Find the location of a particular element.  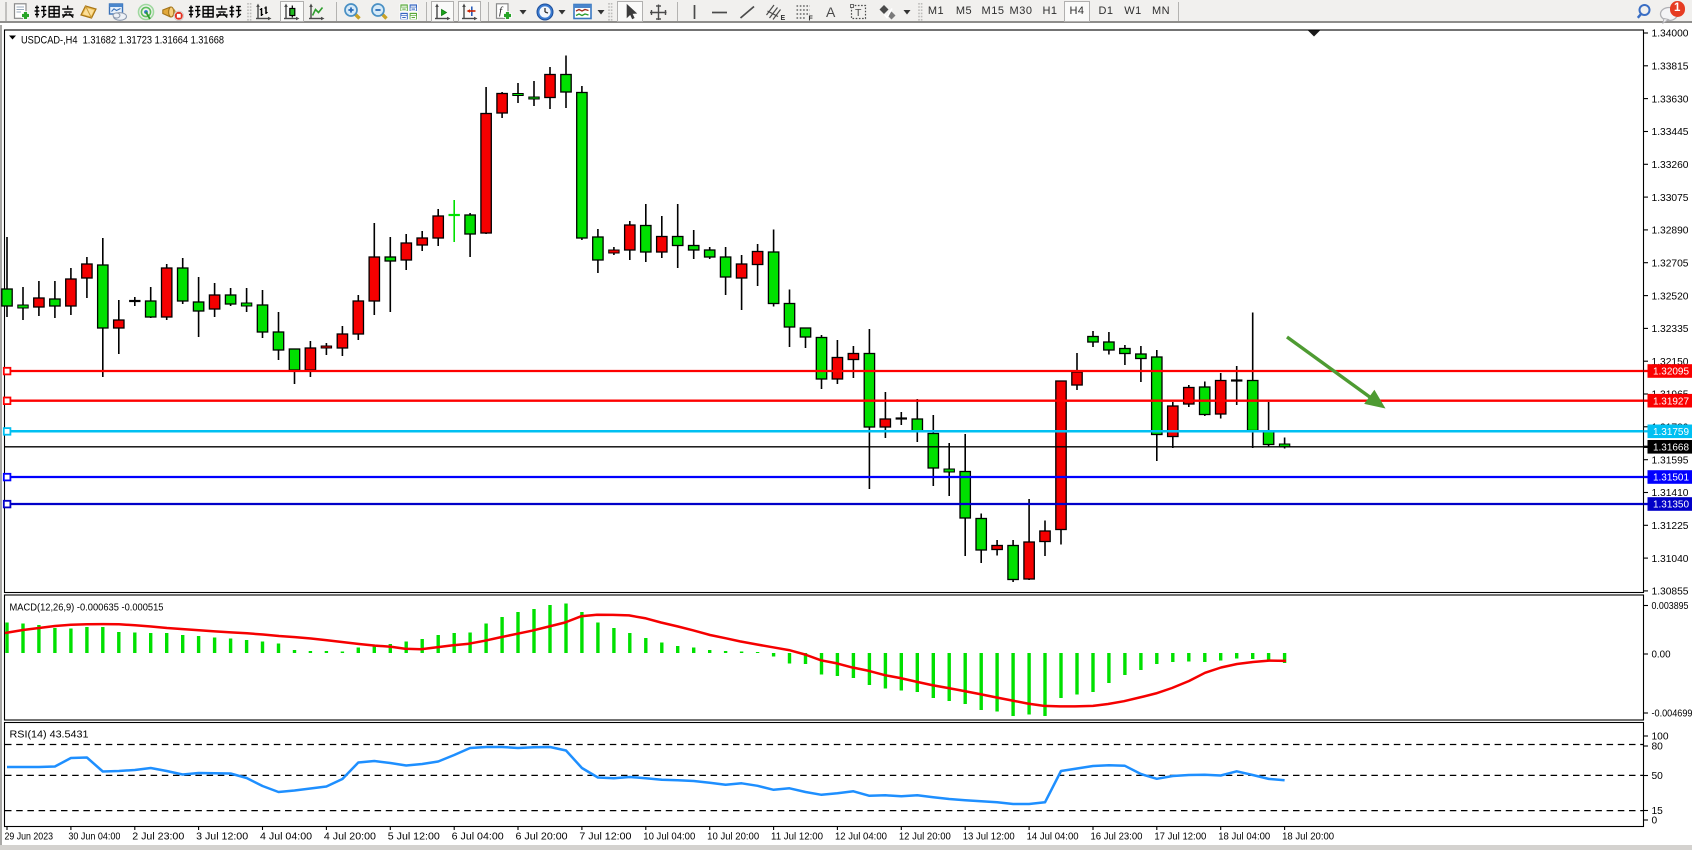

svg-text: 0.003895 is located at coordinates (1670, 606).